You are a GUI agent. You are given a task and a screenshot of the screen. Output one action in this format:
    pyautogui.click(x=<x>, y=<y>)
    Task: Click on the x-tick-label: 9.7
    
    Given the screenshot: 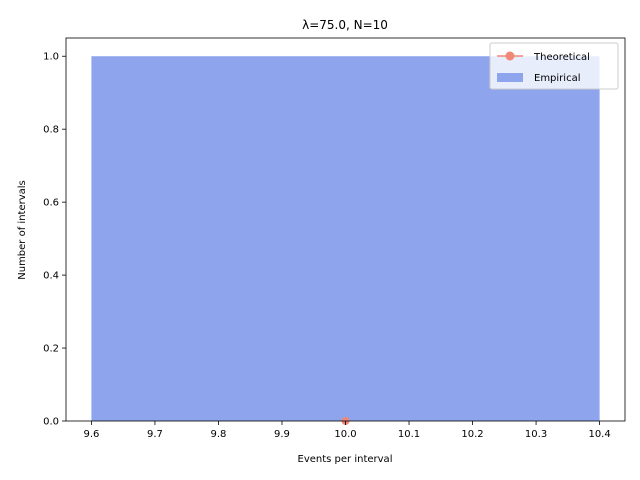 What is the action you would take?
    pyautogui.click(x=155, y=434)
    